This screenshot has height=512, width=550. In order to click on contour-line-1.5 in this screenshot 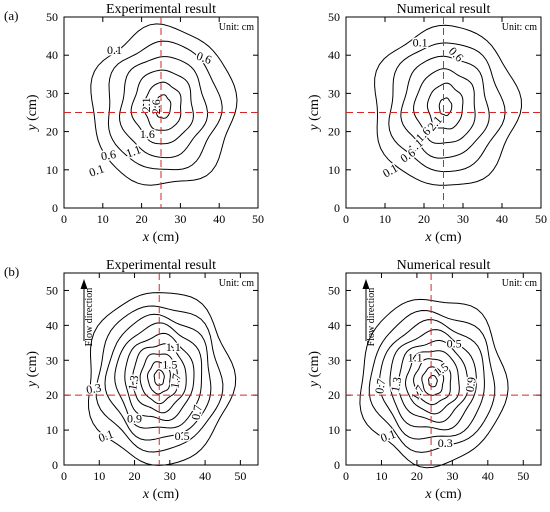, I will do `click(158, 378)`.